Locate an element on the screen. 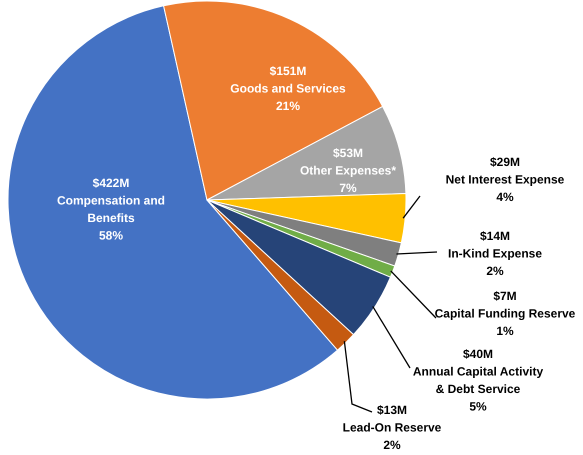  data-label: $13M is located at coordinates (392, 410).